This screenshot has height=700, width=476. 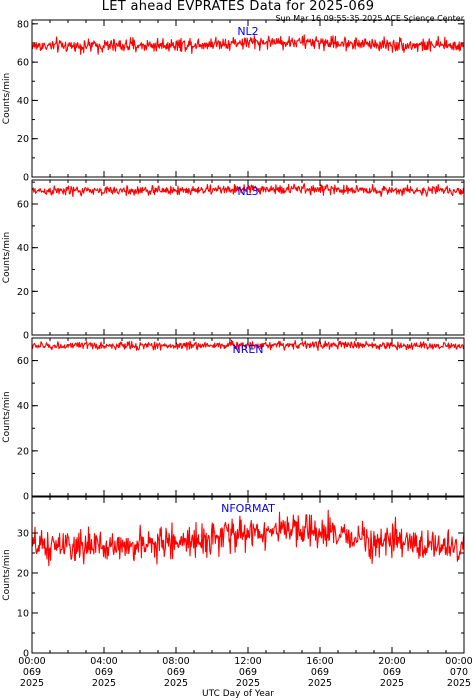 What do you see at coordinates (23, 24) in the screenshot?
I see `y-tick-label: 80` at bounding box center [23, 24].